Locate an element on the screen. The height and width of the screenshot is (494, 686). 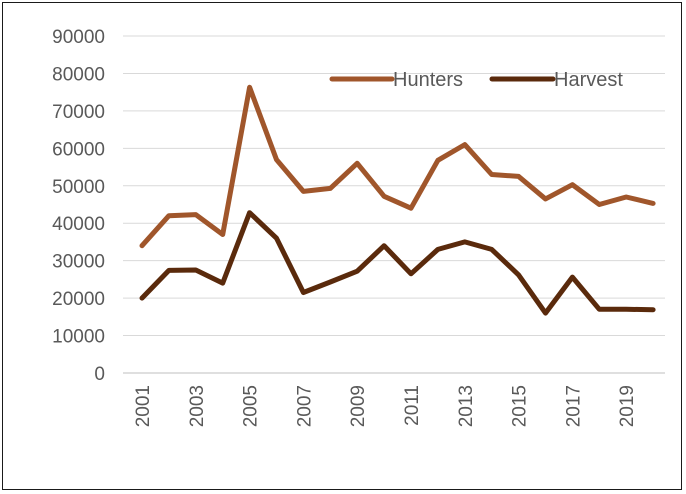
x-tick-label: 2003 is located at coordinates (197, 406).